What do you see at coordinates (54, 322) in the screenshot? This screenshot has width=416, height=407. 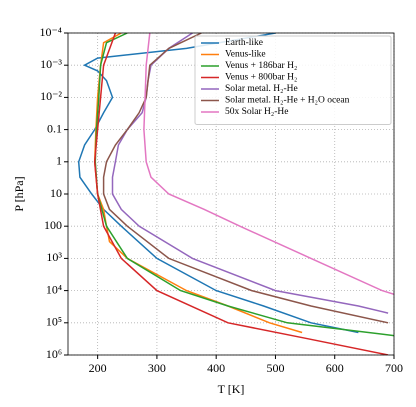 I see `y-tick-label: 10⁵` at bounding box center [54, 322].